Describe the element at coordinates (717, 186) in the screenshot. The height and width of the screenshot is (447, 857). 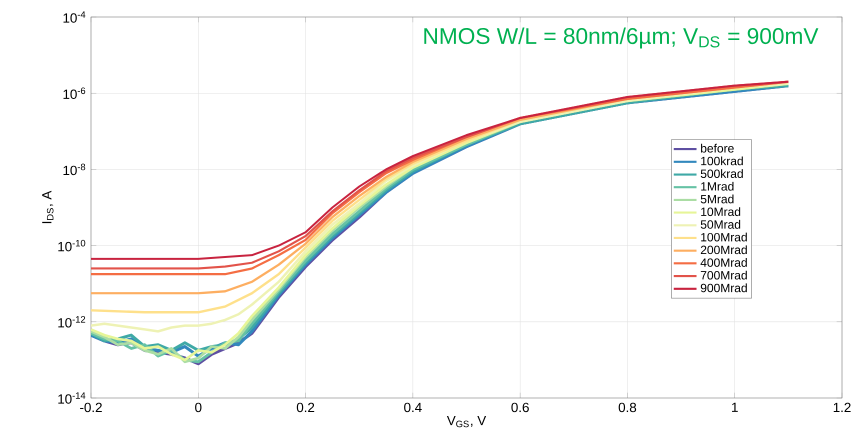
I see `legend-label: 1Mrad` at that location.